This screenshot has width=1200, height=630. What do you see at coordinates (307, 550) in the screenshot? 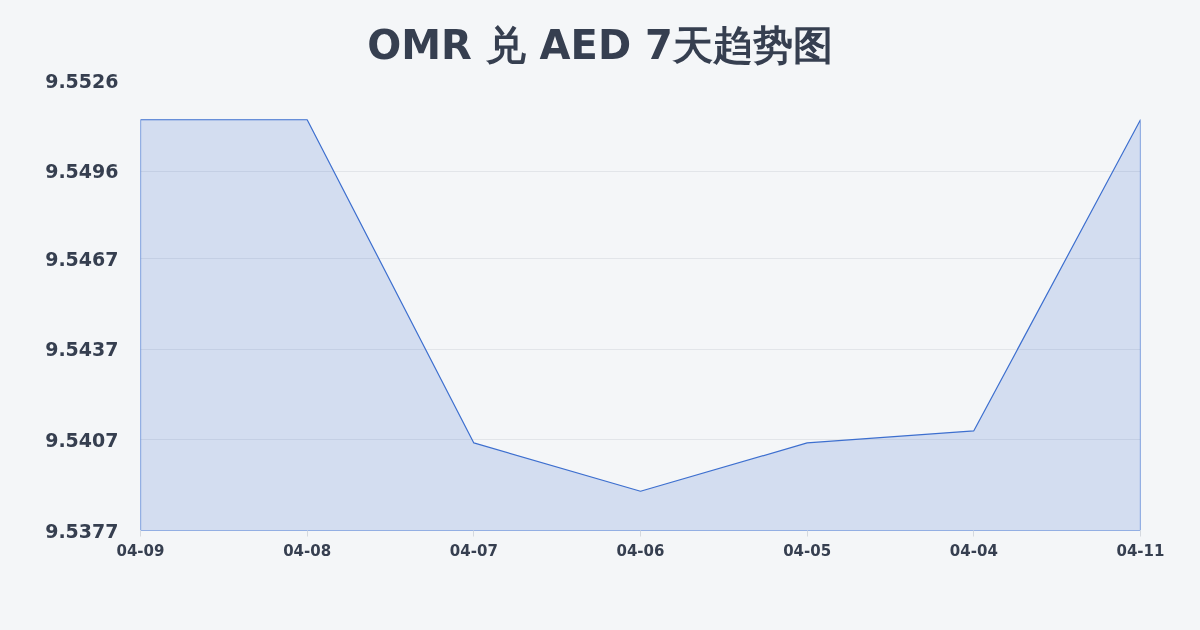
I see `x-tick-label: 04-08` at bounding box center [307, 550].